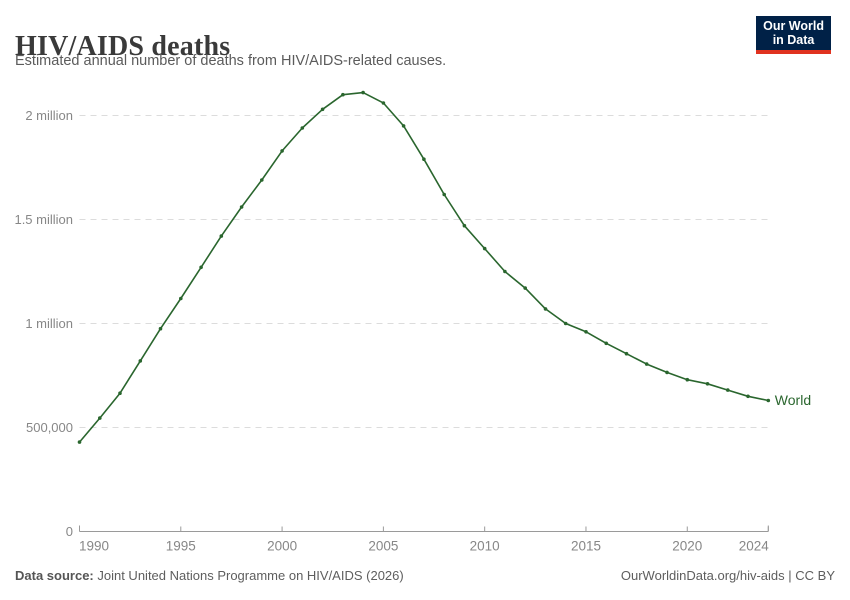  I want to click on series-entity-label: World, so click(793, 400).